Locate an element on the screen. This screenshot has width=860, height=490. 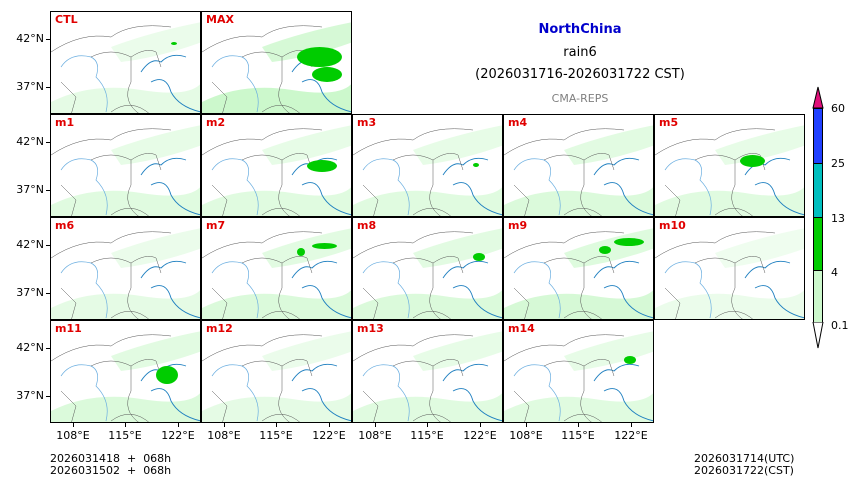
map-panel-m7: m7 is located at coordinates (276, 268).